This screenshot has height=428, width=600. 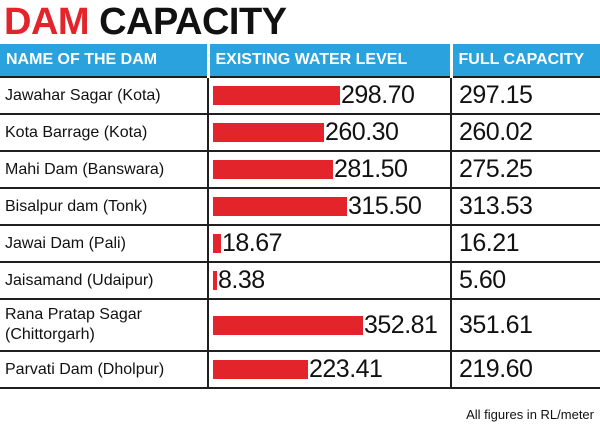 What do you see at coordinates (76, 206) in the screenshot?
I see `dam-name-label: Bisalpur dam (Tonk)` at bounding box center [76, 206].